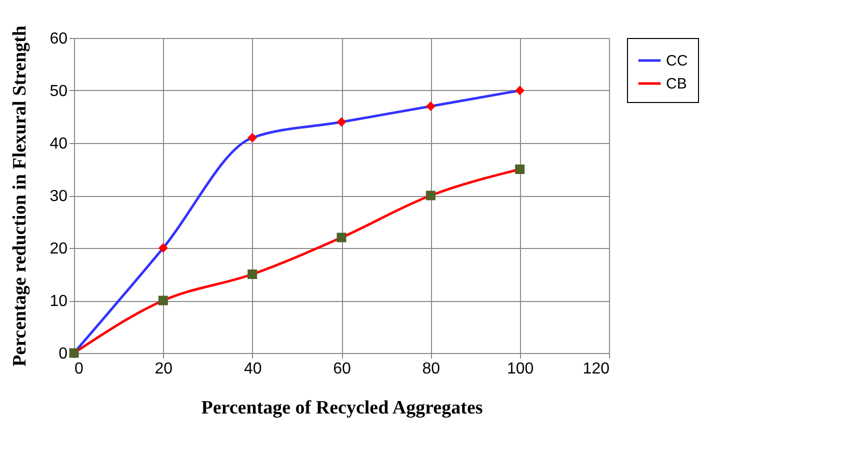 The image size is (845, 474). Describe the element at coordinates (163, 369) in the screenshot. I see `x-tick-label: 20` at that location.